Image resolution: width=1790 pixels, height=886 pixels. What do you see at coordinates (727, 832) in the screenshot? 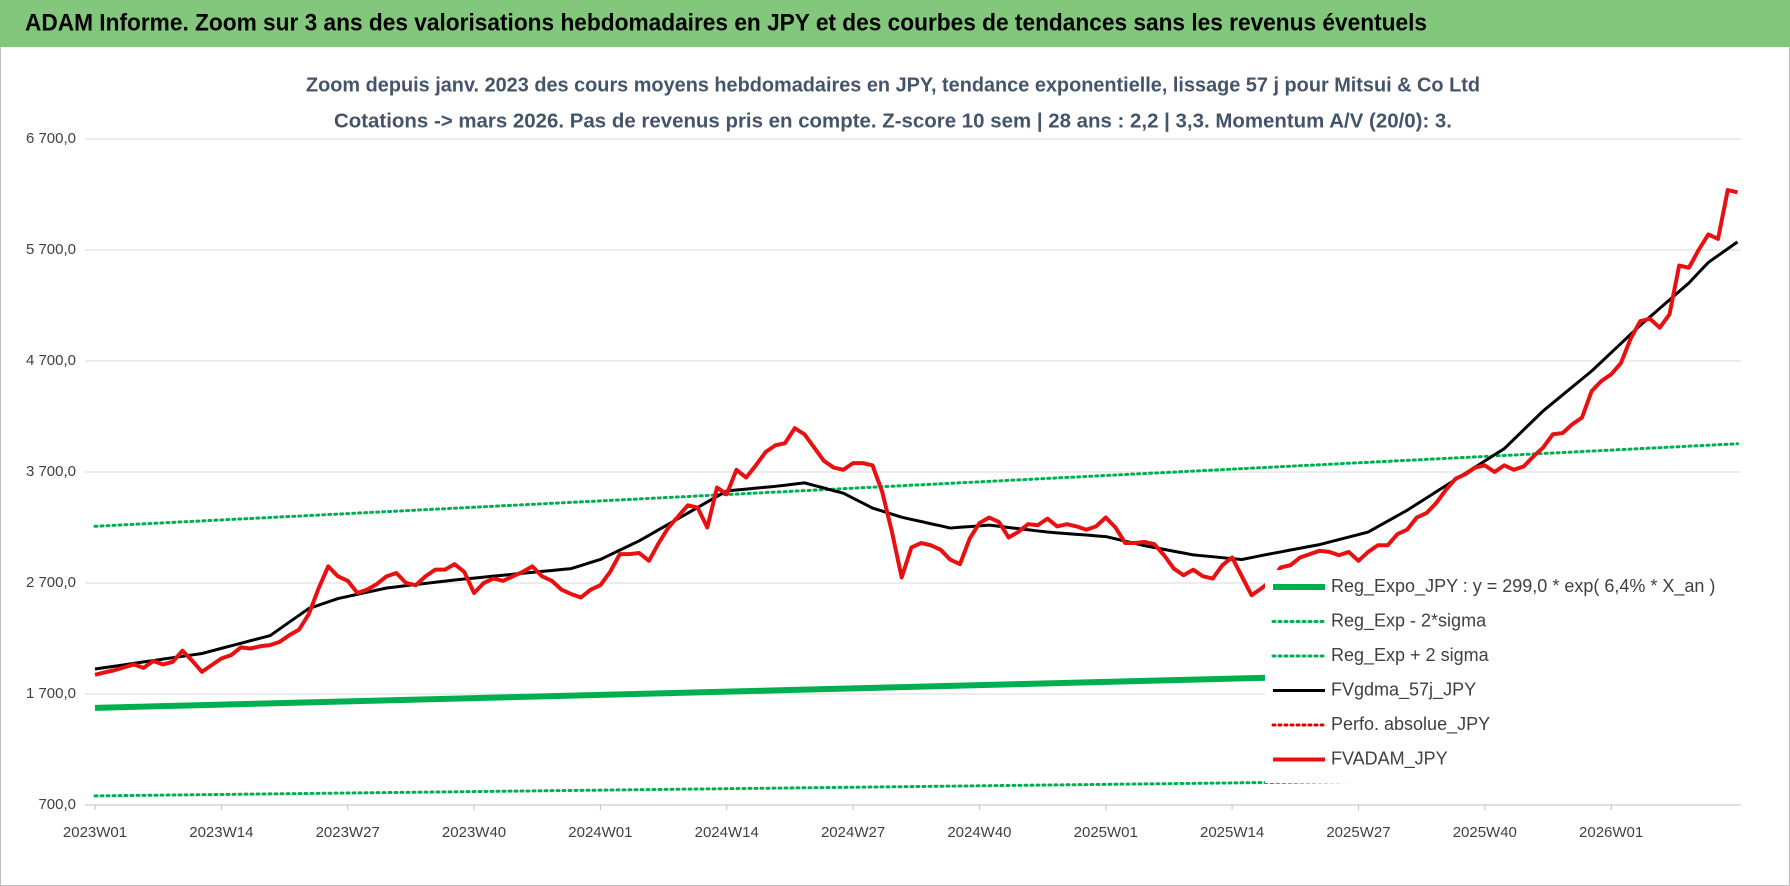
I see `x-tick-label: 2024W14` at bounding box center [727, 832].